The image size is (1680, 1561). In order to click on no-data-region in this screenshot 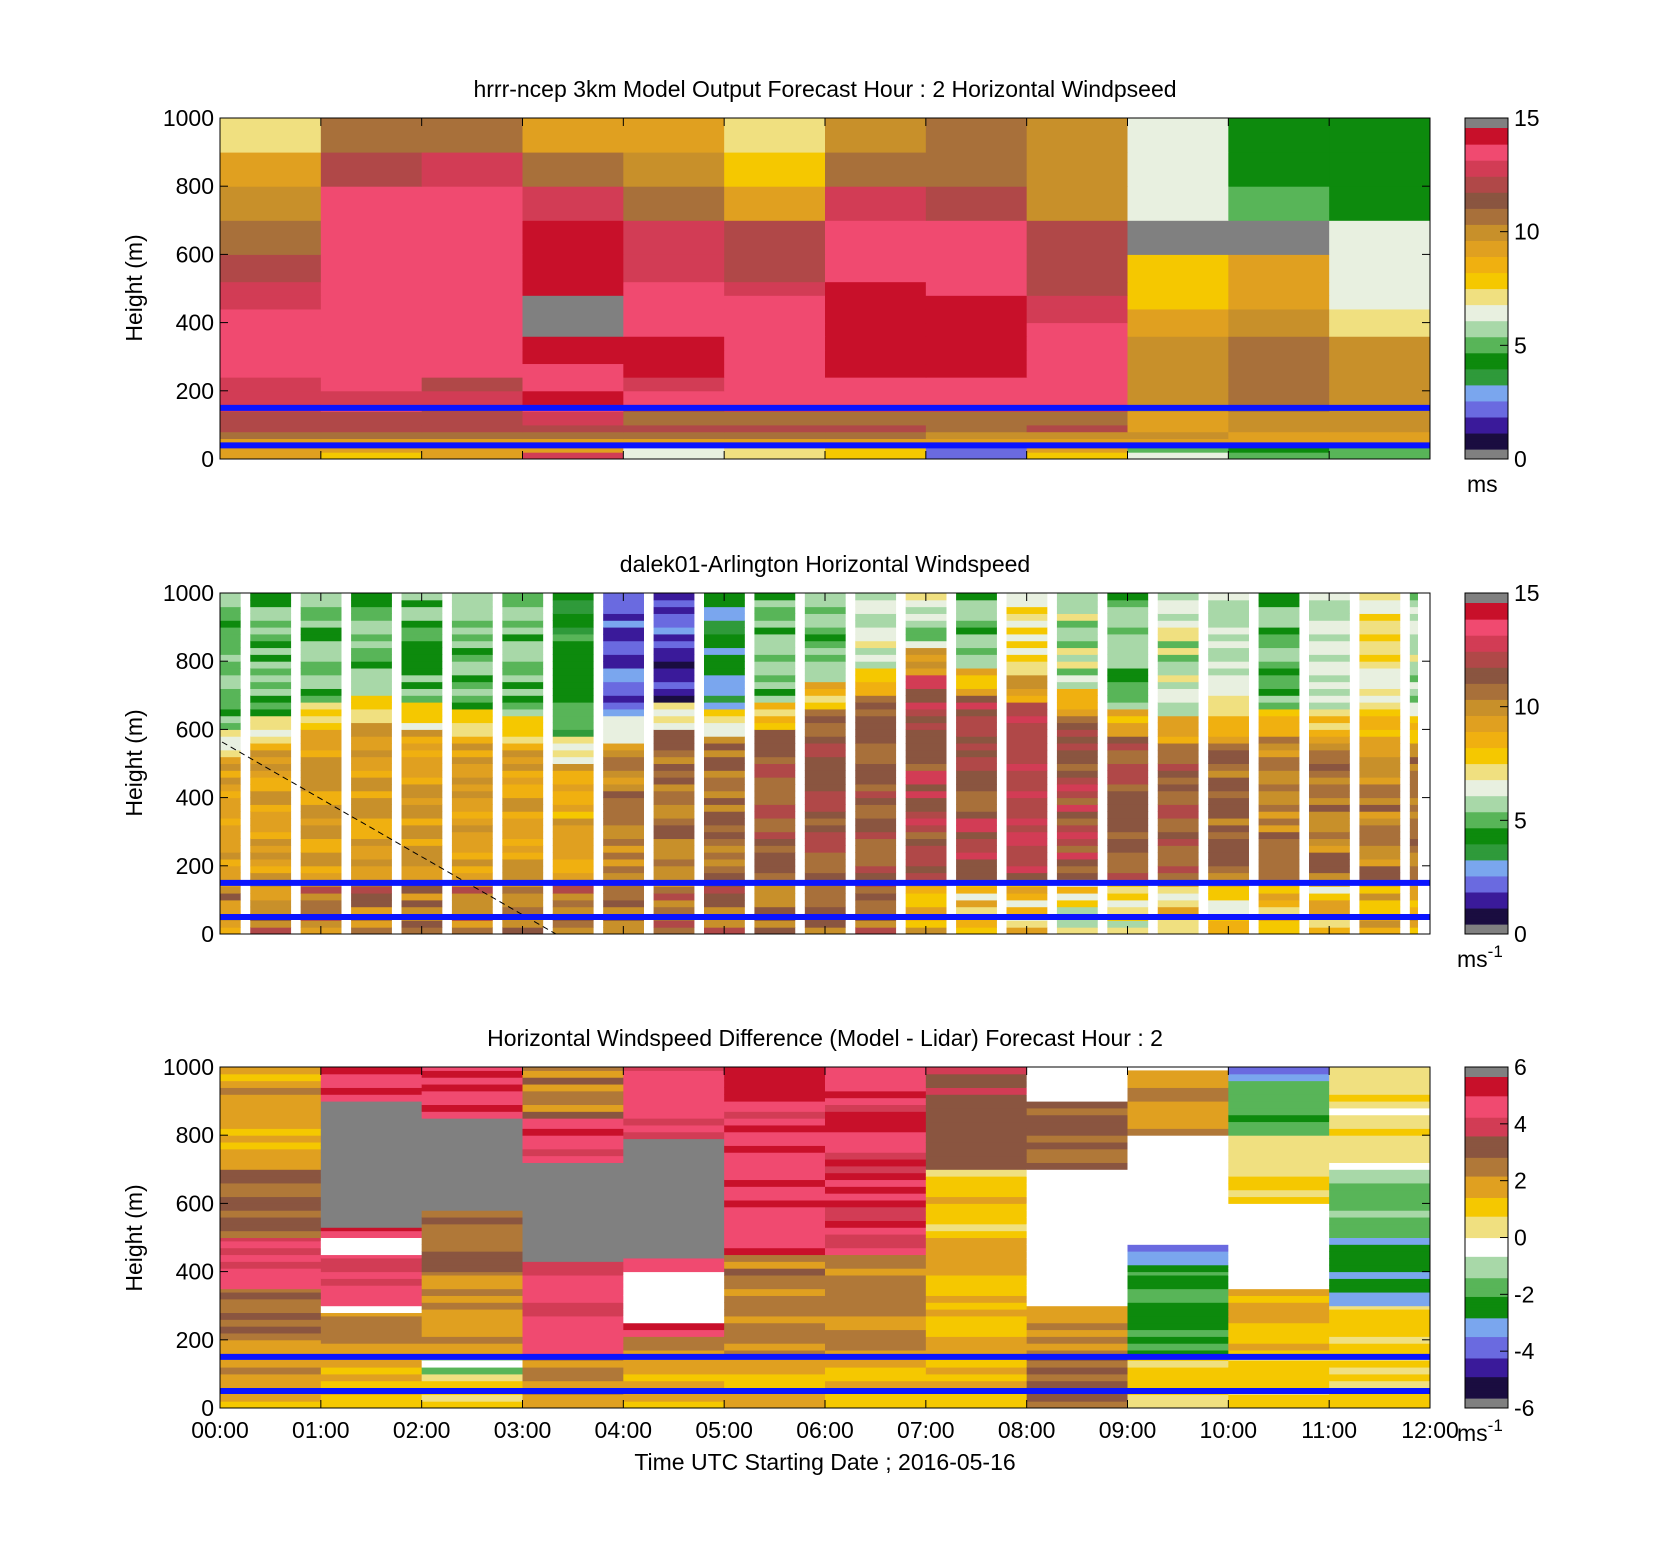, I will do `click(1424, 763)`.